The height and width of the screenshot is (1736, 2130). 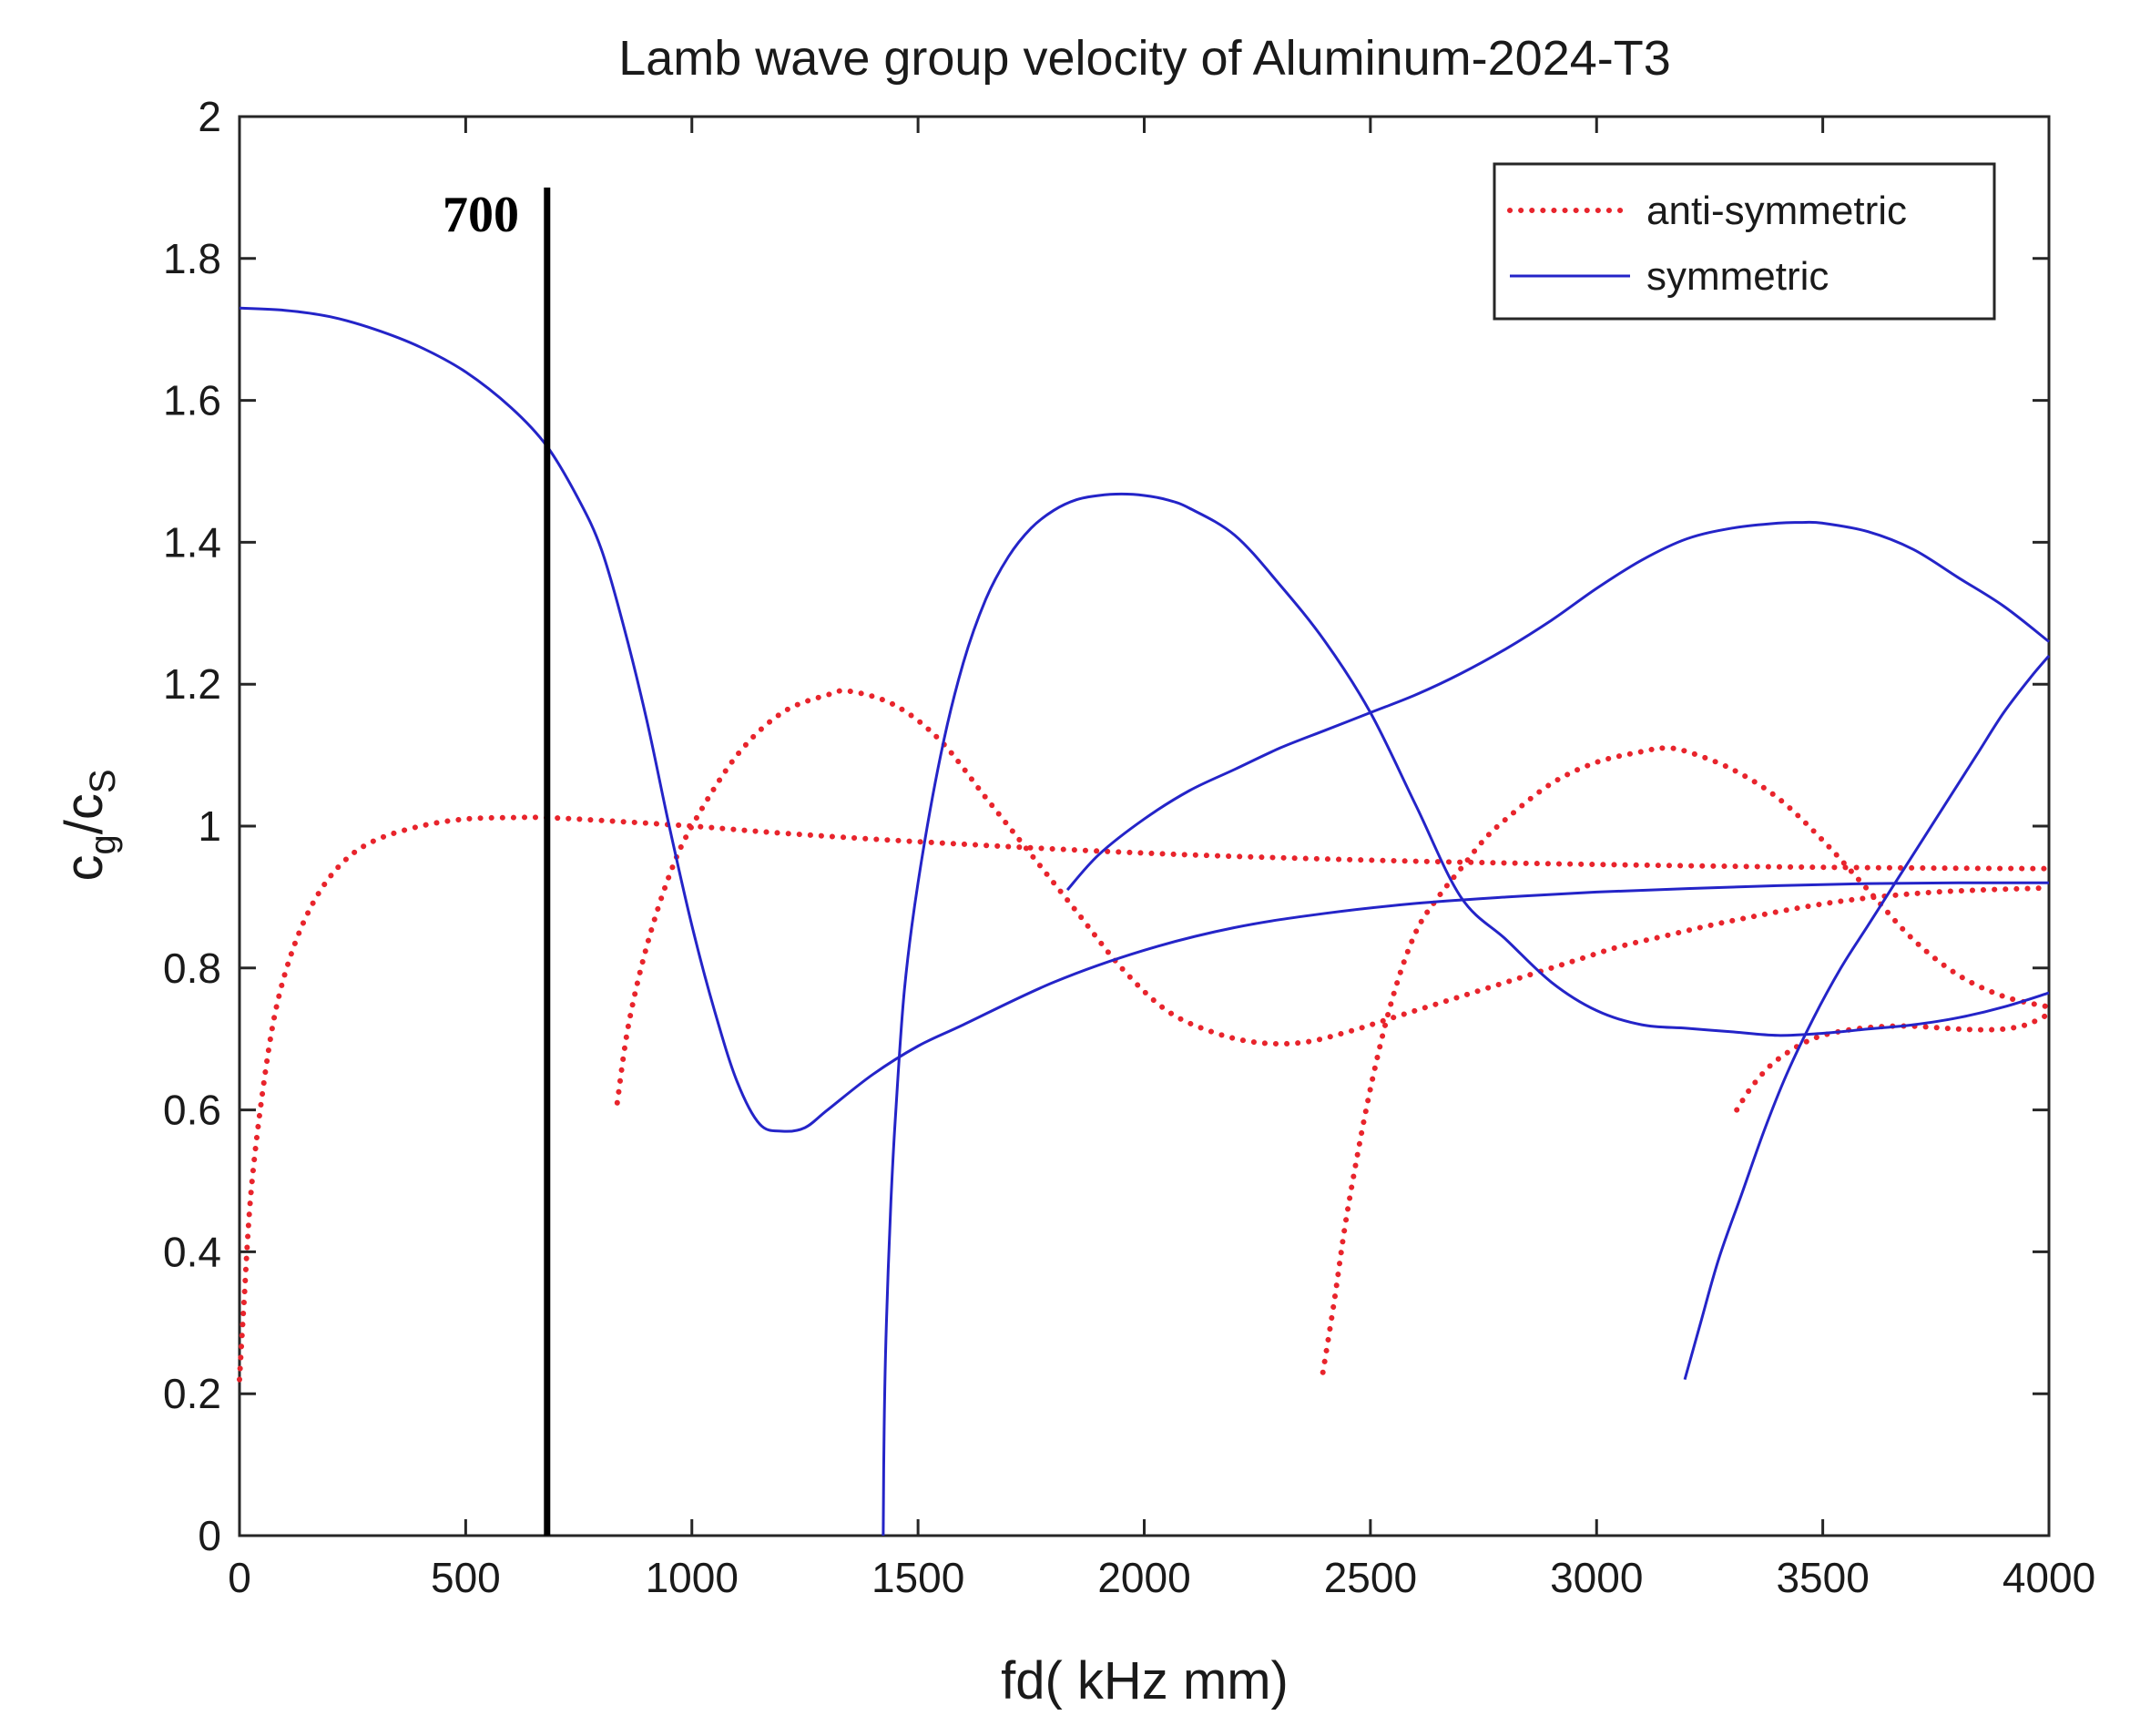 What do you see at coordinates (192, 1111) in the screenshot?
I see `y-tick-label: 0.6` at bounding box center [192, 1111].